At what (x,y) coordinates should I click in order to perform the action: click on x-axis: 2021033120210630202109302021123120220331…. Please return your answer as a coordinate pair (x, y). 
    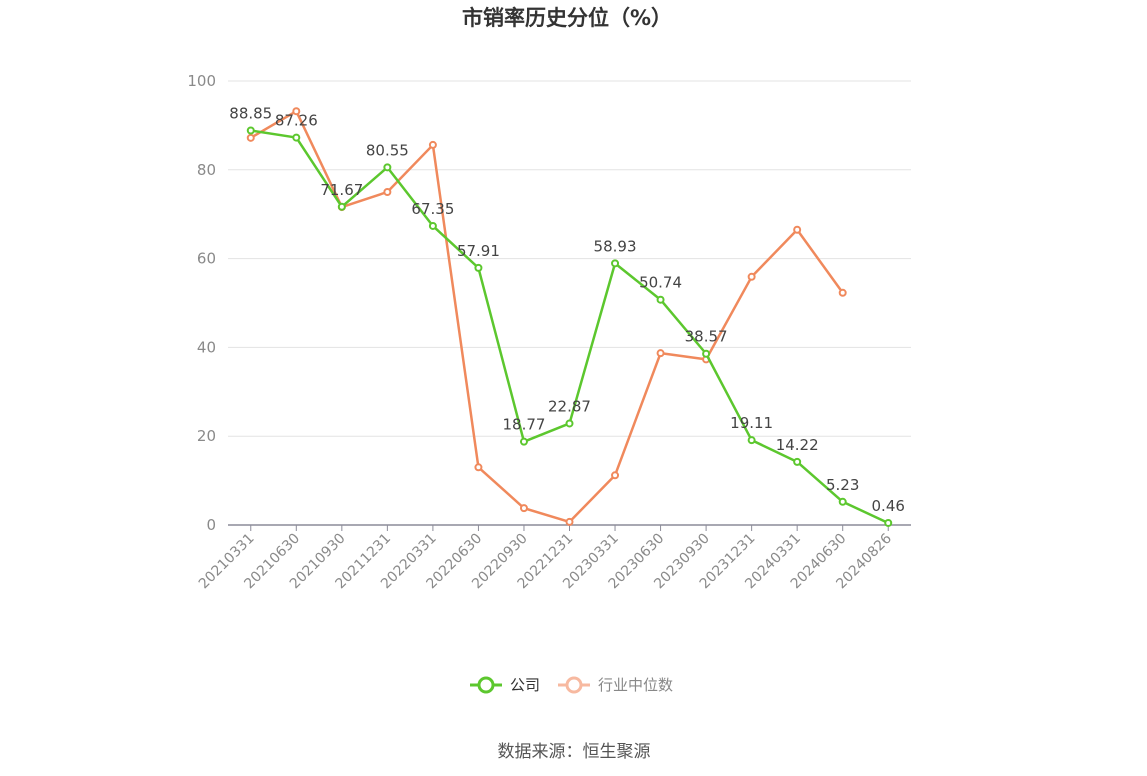
    Looking at the image, I should click on (553, 558).